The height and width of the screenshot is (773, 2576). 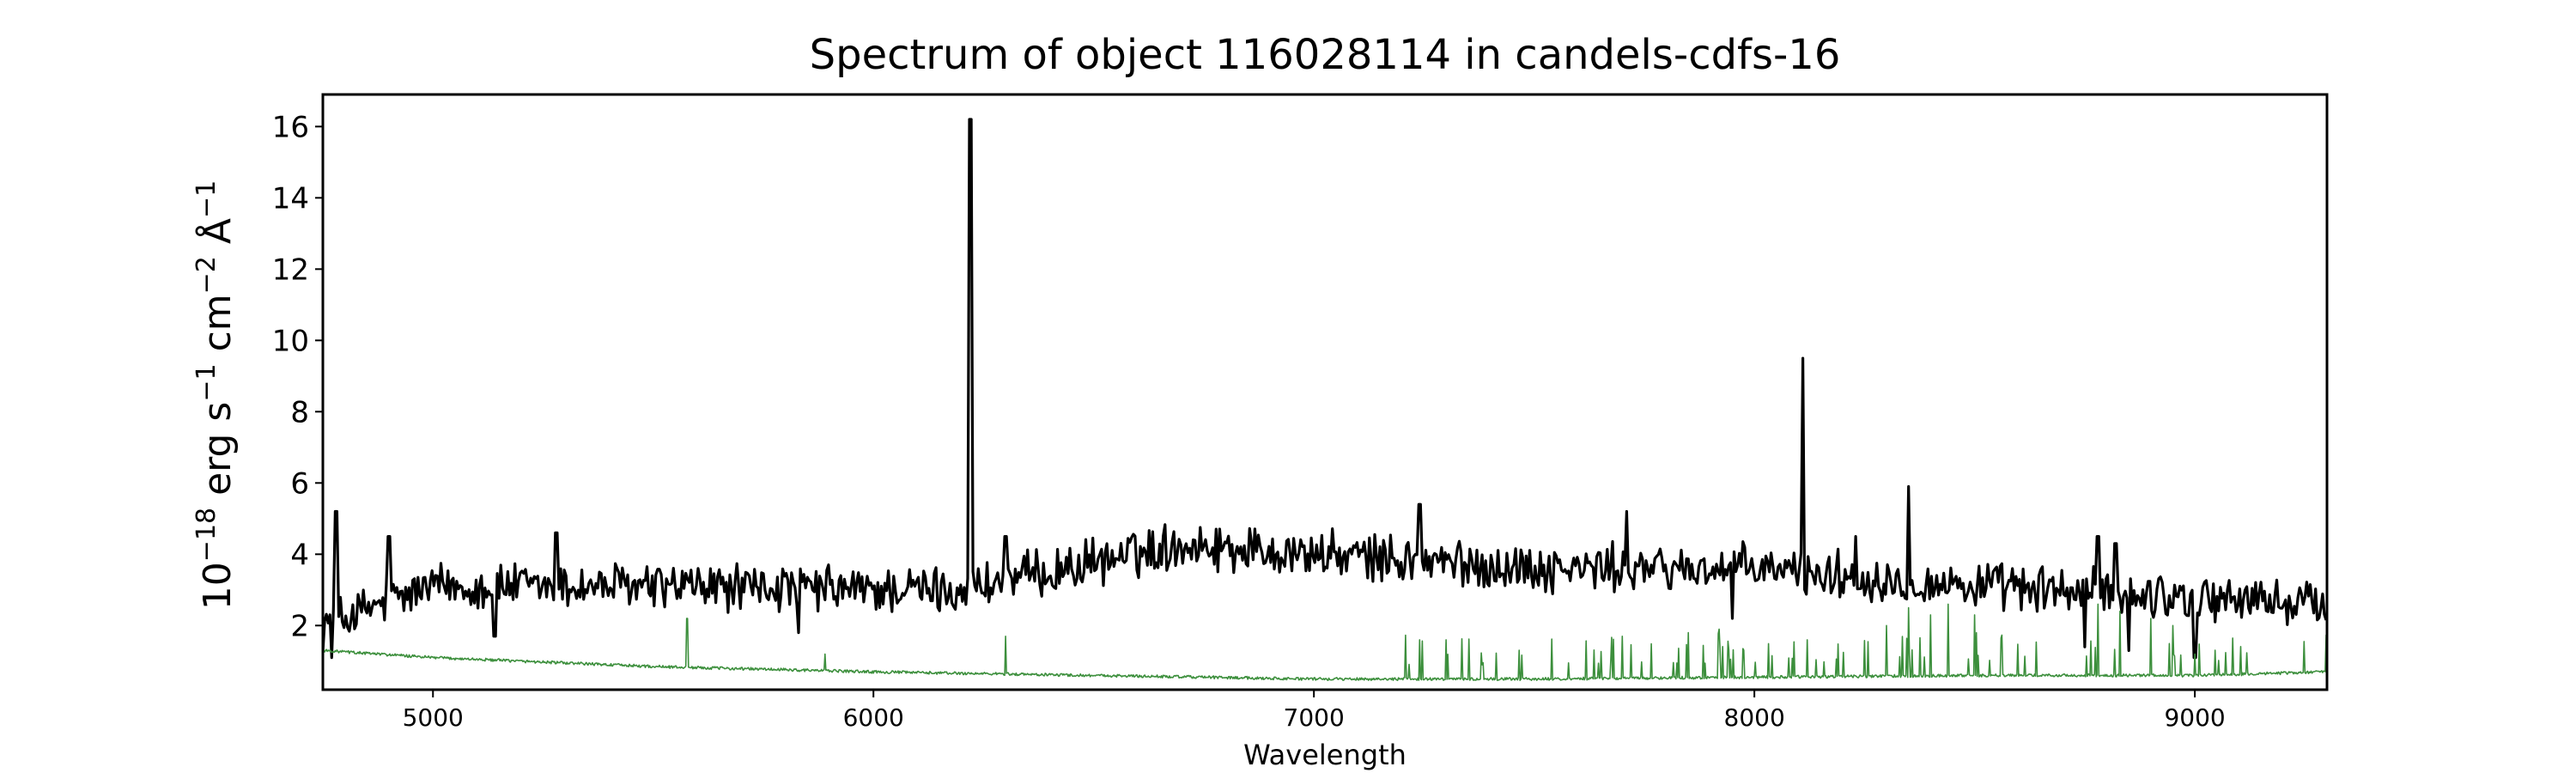 I want to click on y-tick-label: 16, so click(x=291, y=127).